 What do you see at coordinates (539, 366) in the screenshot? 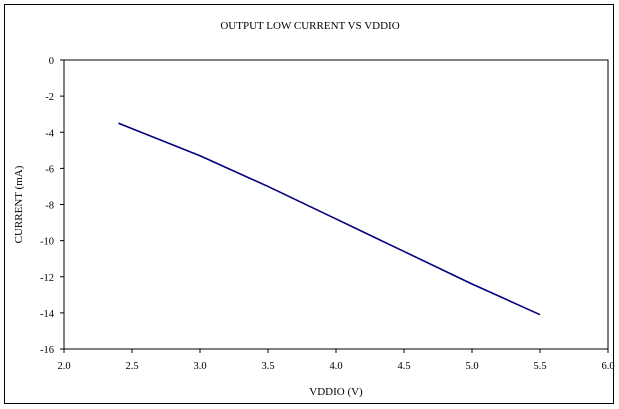
I see `x-tick-label: 5.5` at bounding box center [539, 366].